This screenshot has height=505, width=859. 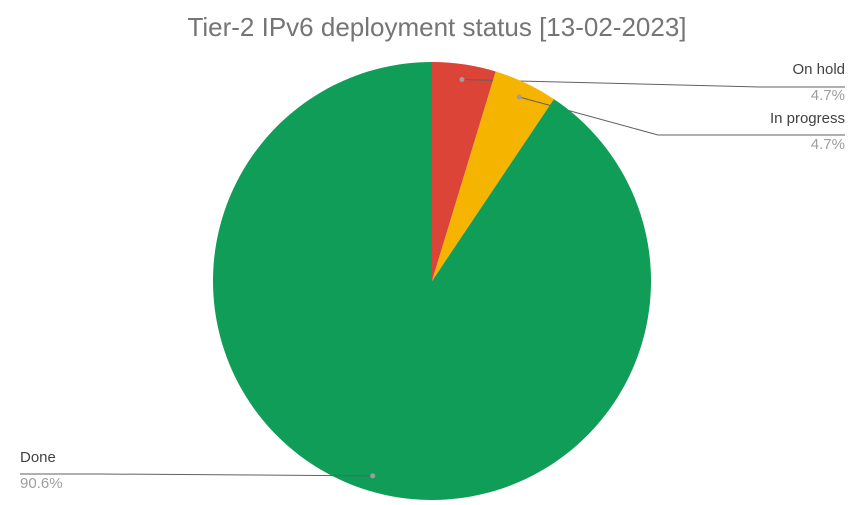 I want to click on slice-label: In progress, so click(x=807, y=118).